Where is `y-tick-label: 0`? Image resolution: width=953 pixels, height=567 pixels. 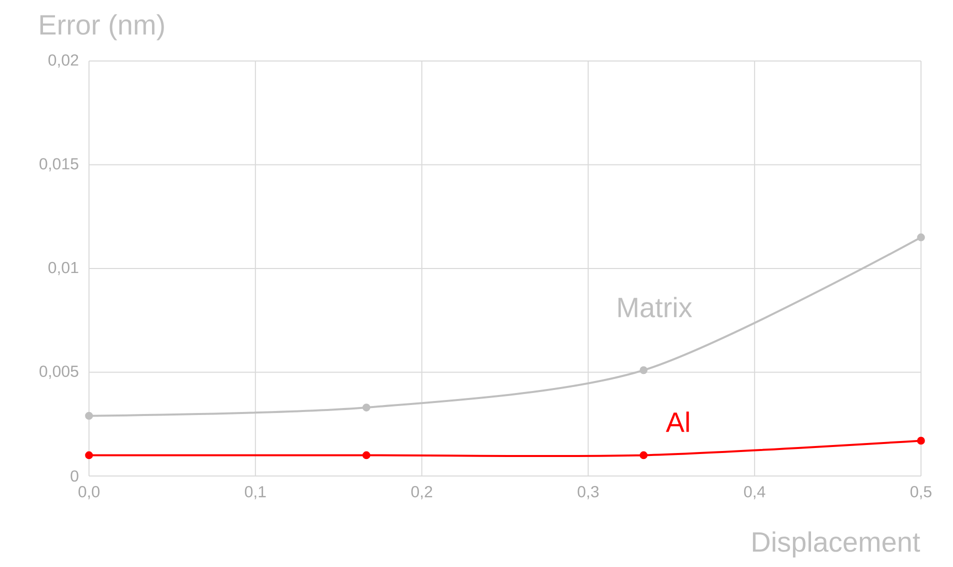 y-tick-label: 0 is located at coordinates (74, 476).